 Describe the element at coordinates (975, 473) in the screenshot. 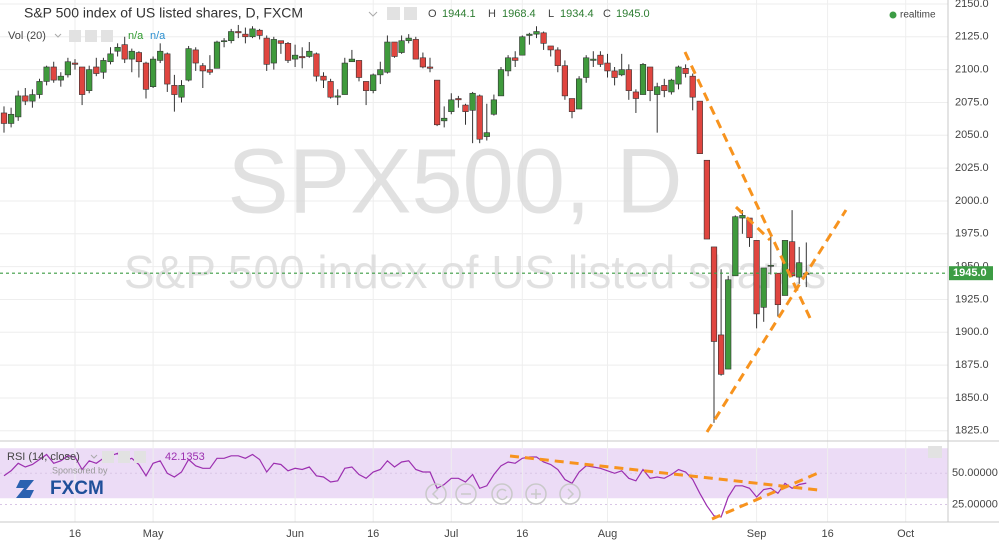

I see `y-tick-label: 50.00000` at that location.